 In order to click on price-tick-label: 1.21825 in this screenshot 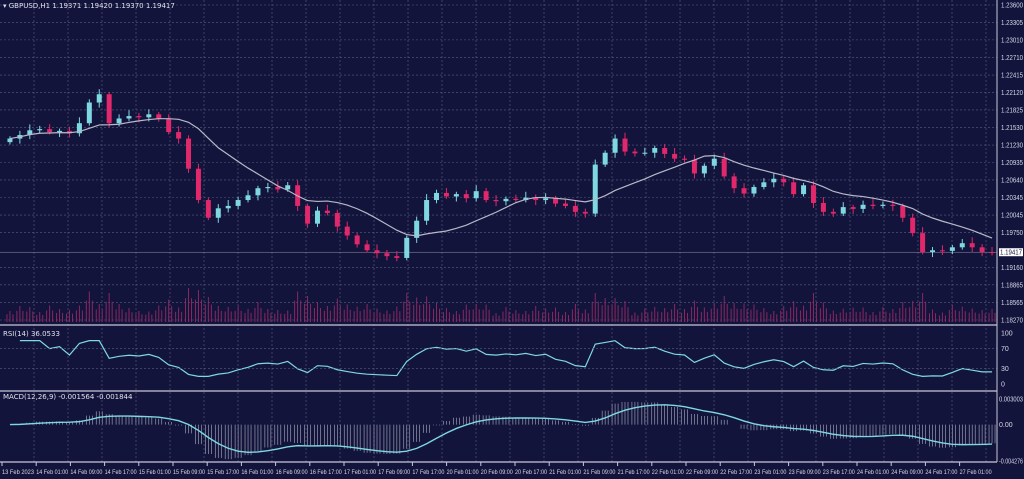, I will do `click(1012, 110)`.